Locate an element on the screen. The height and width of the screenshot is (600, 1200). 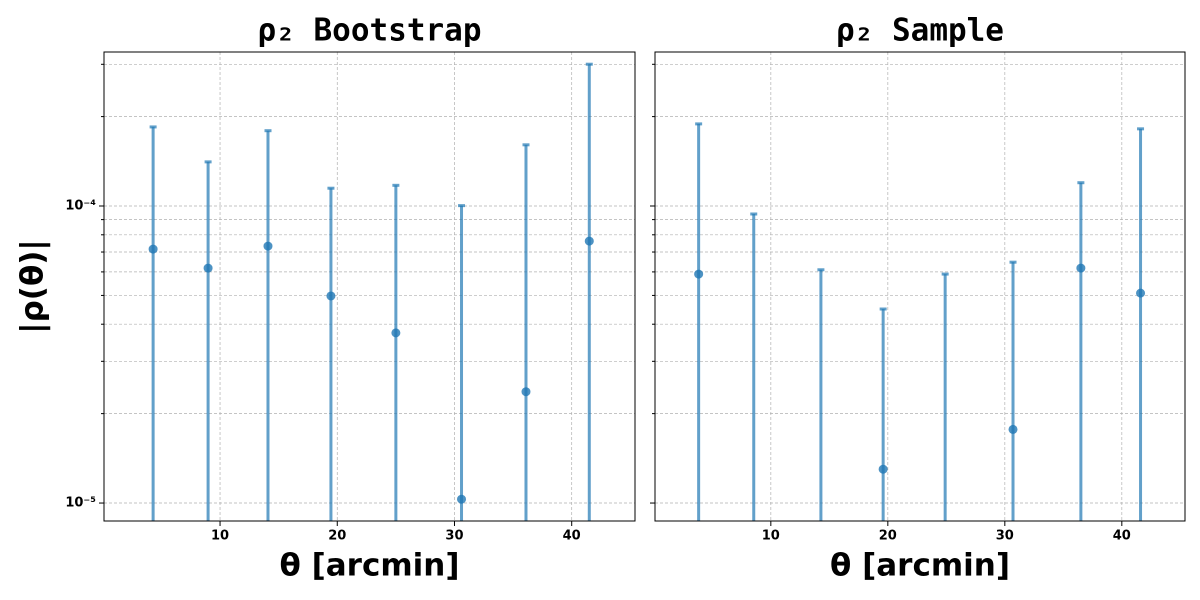
y-tick-label: 10⁻⁴ is located at coordinates (80, 206).